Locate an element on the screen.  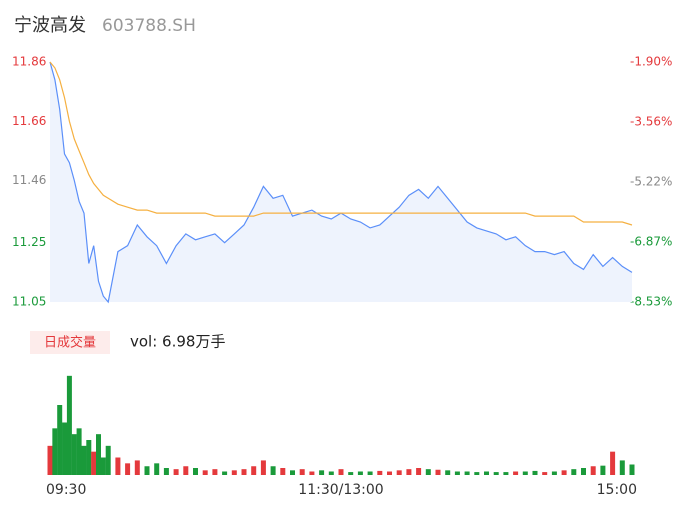
stock-name: 宁波高发 is located at coordinates (50, 25).